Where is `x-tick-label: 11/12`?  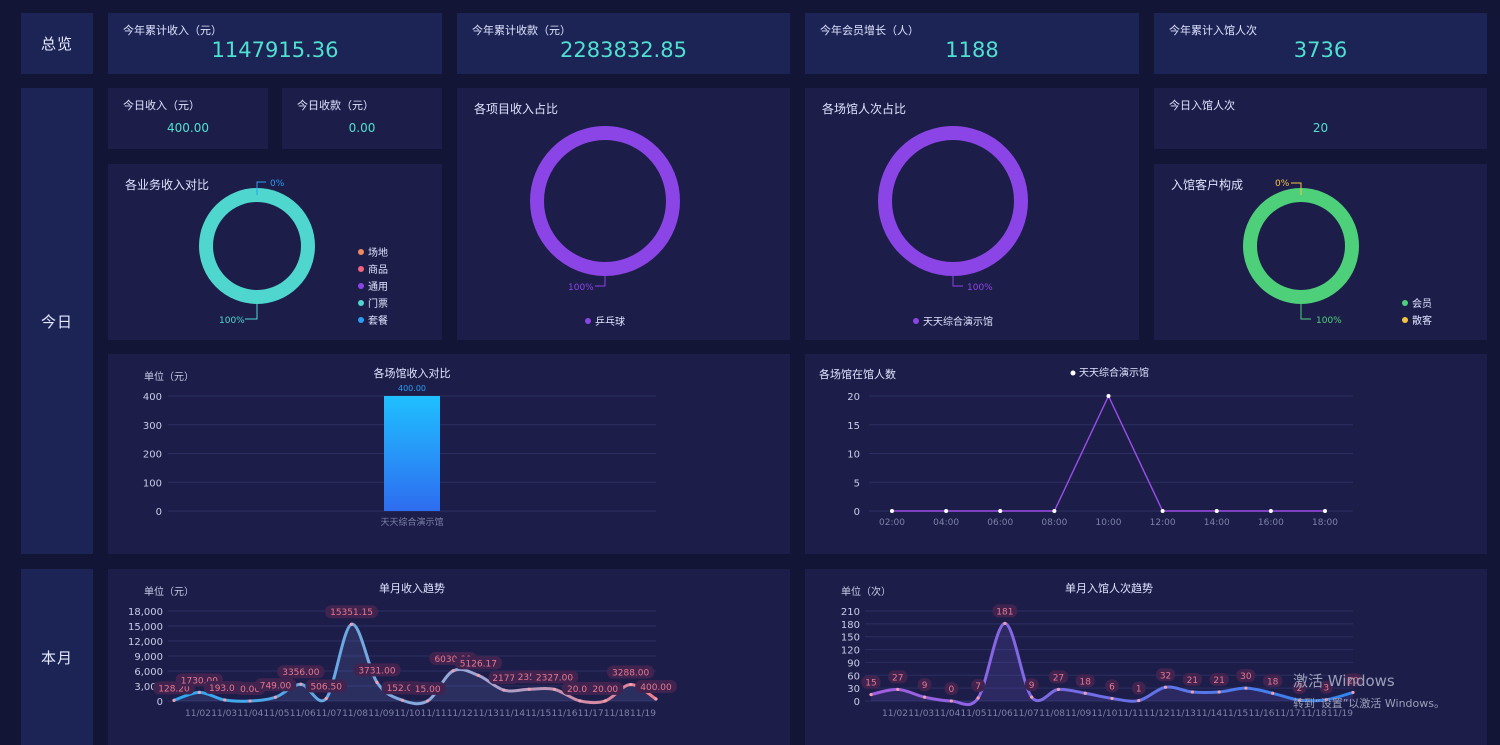 x-tick-label: 11/12 is located at coordinates (1157, 714).